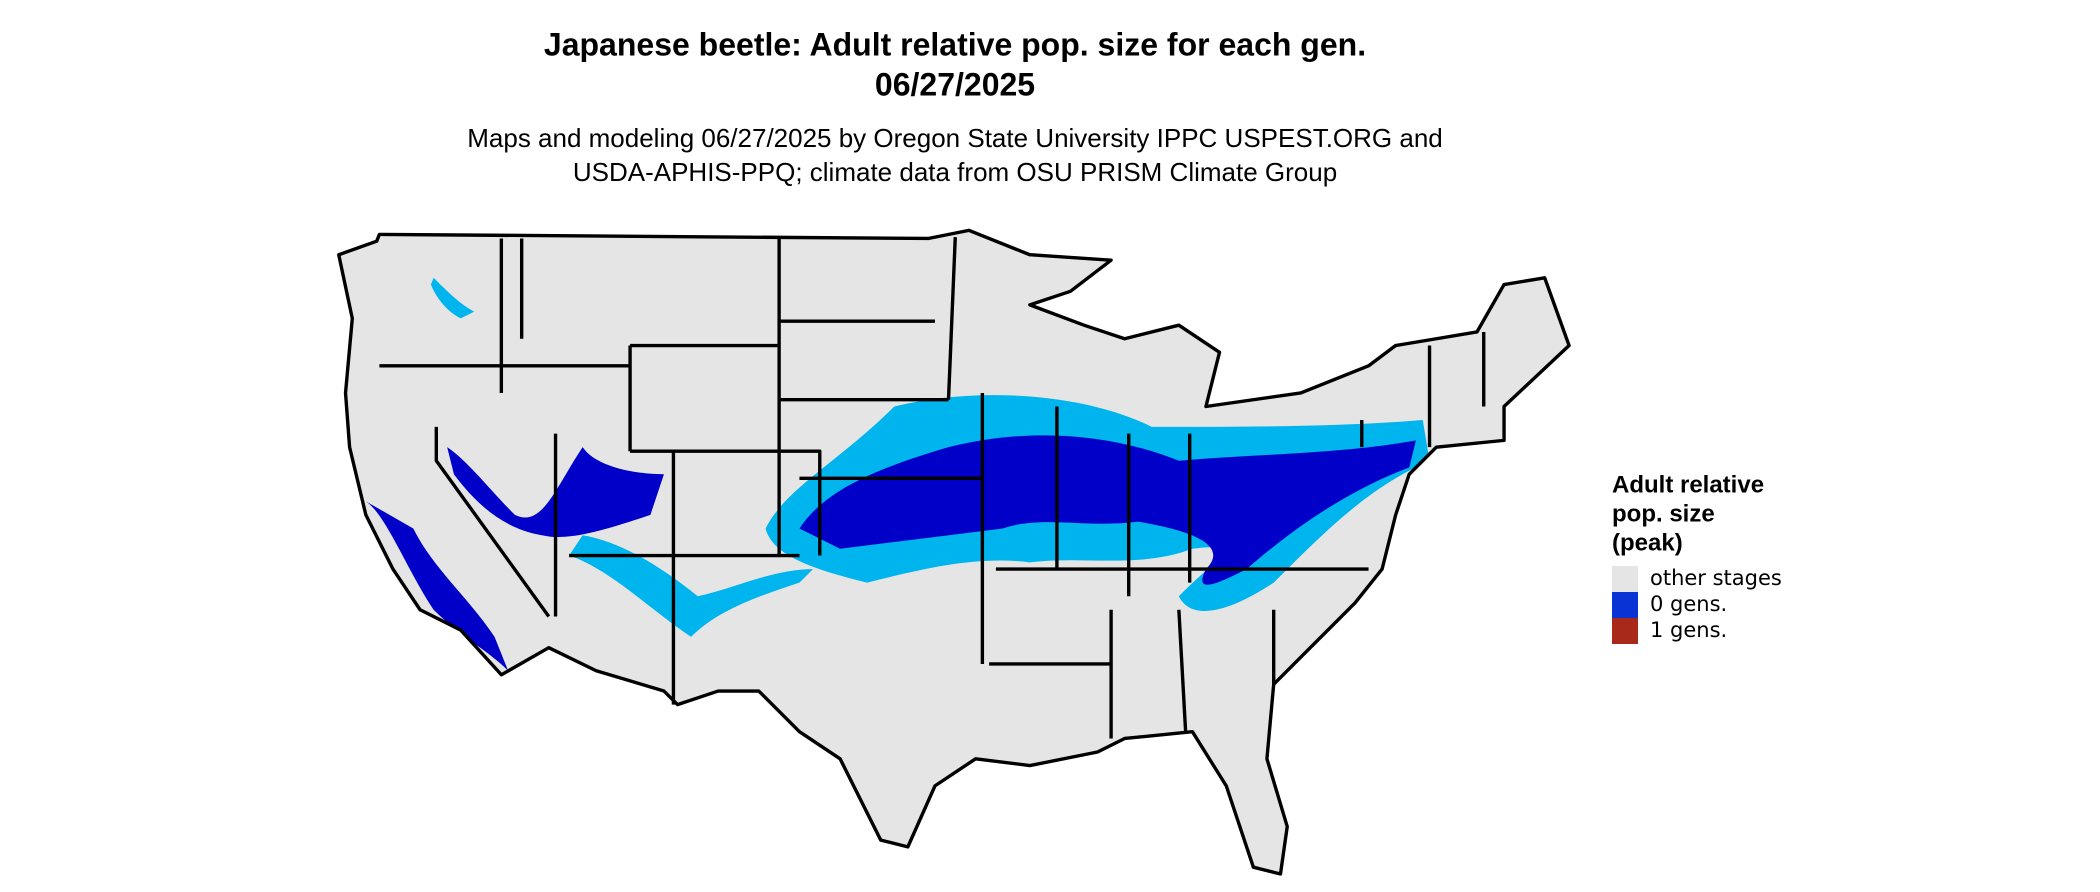  What do you see at coordinates (1716, 578) in the screenshot?
I see `legend-label: other stages` at bounding box center [1716, 578].